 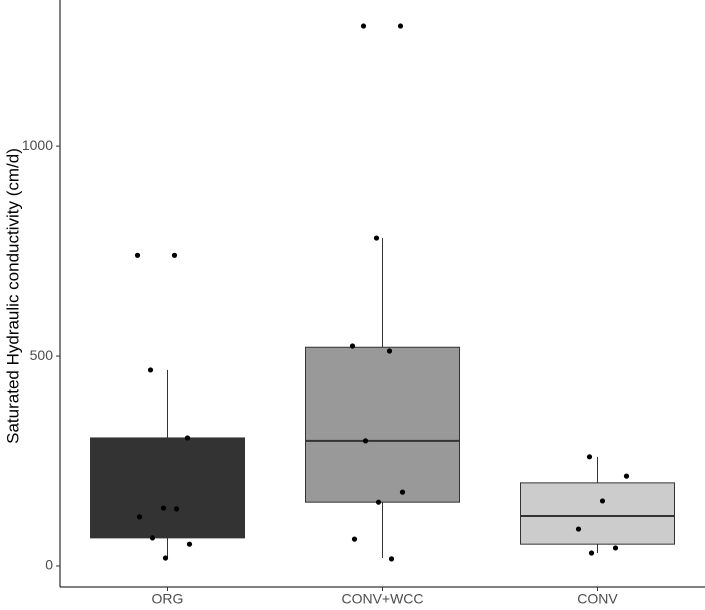 I want to click on y-axis-label: Saturated Hydraulic conductivity (cm/d), so click(x=12, y=296).